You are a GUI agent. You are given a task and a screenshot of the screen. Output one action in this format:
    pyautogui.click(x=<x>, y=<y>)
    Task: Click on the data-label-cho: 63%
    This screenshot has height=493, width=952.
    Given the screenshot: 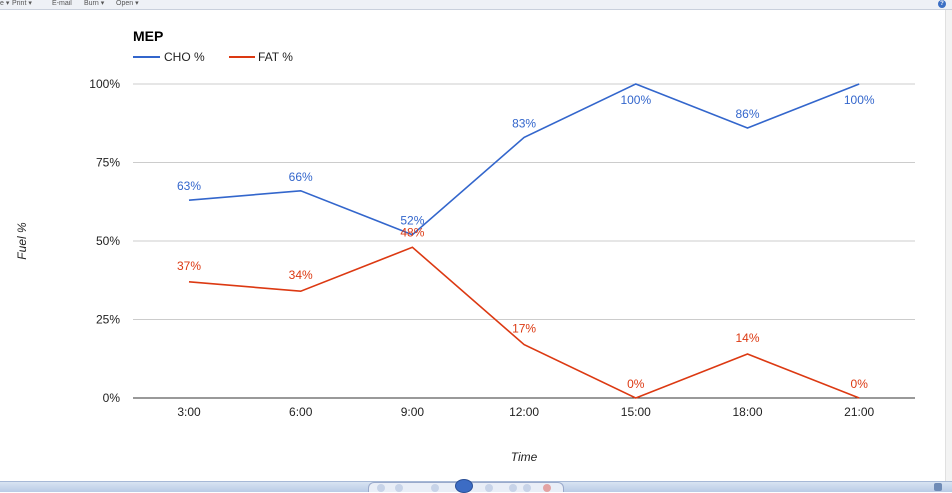 What is the action you would take?
    pyautogui.click(x=189, y=186)
    